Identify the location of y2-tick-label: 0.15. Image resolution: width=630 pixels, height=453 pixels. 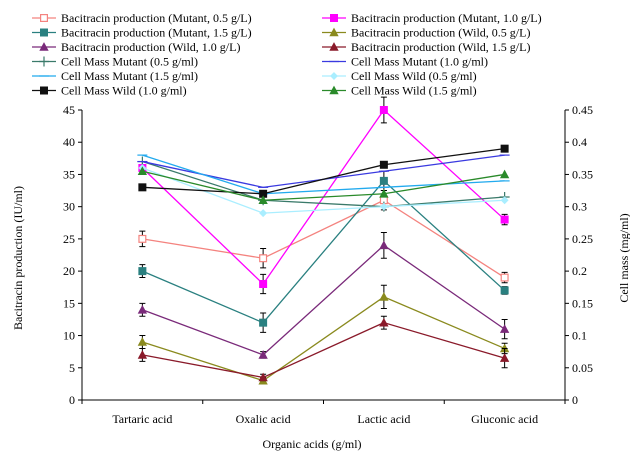
(582, 303).